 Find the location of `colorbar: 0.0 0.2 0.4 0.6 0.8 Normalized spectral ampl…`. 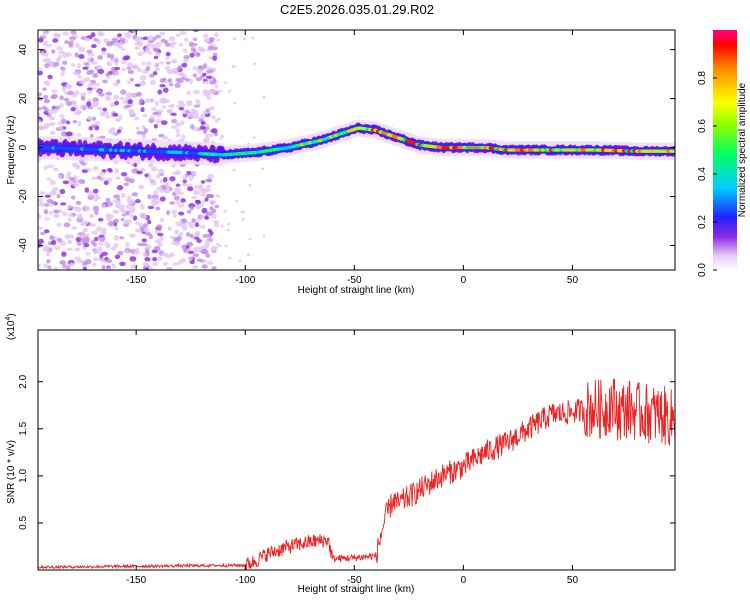

colorbar: 0.0 0.2 0.4 0.6 0.8 Normalized spectral ampl… is located at coordinates (722, 153).